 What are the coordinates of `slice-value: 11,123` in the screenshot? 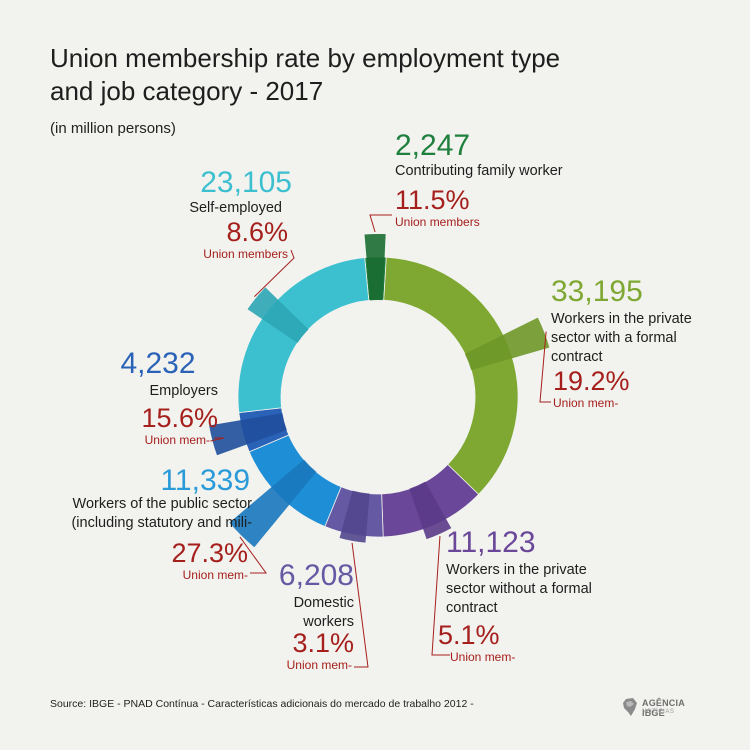 It's located at (491, 542).